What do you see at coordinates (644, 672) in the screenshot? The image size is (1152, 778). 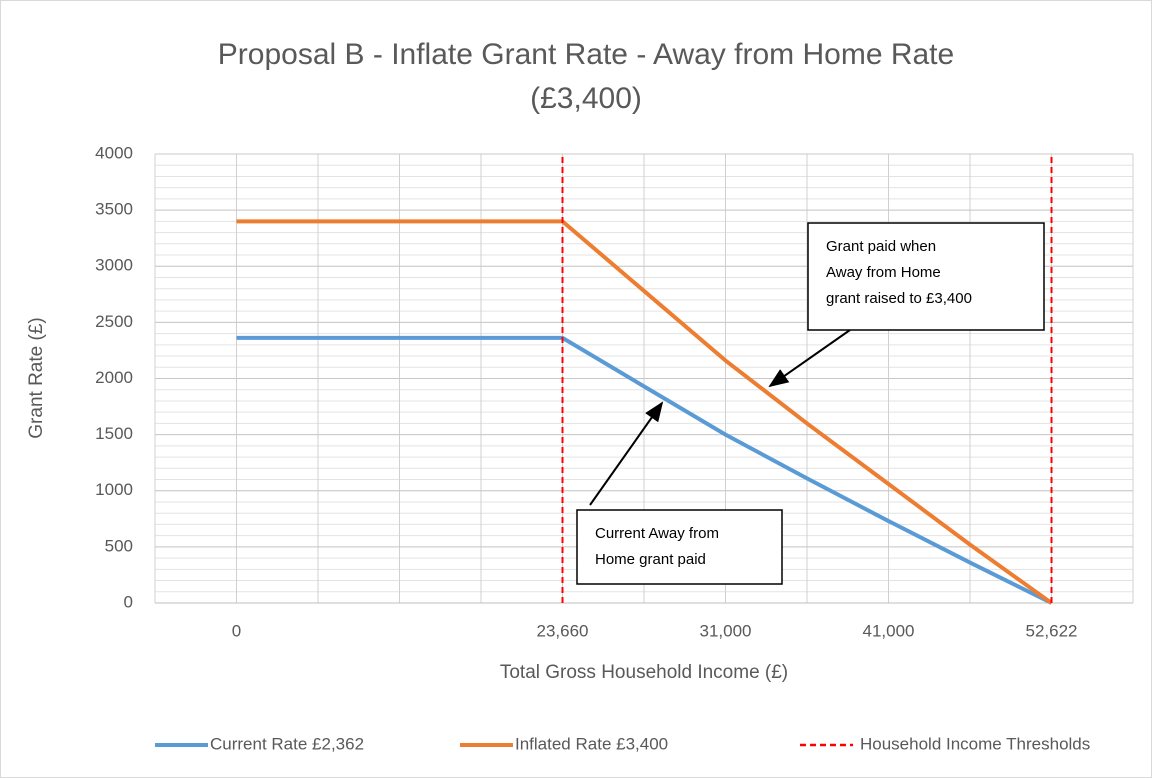 I see `x-axis-label: Total Gross Household Income (£)` at bounding box center [644, 672].